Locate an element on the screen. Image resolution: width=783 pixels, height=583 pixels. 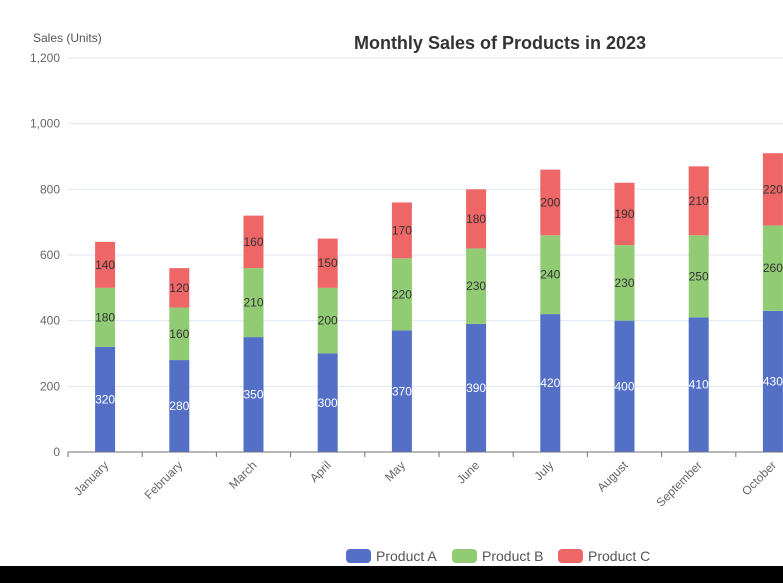
data-label: 170 is located at coordinates (402, 230).